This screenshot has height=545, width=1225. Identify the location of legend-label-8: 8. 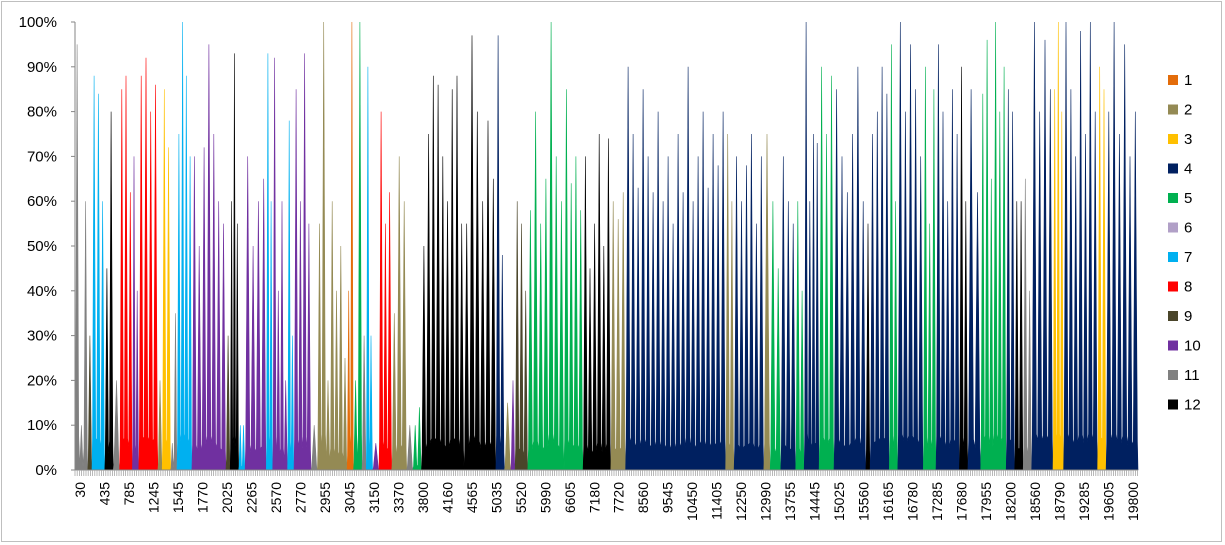
(1188, 287).